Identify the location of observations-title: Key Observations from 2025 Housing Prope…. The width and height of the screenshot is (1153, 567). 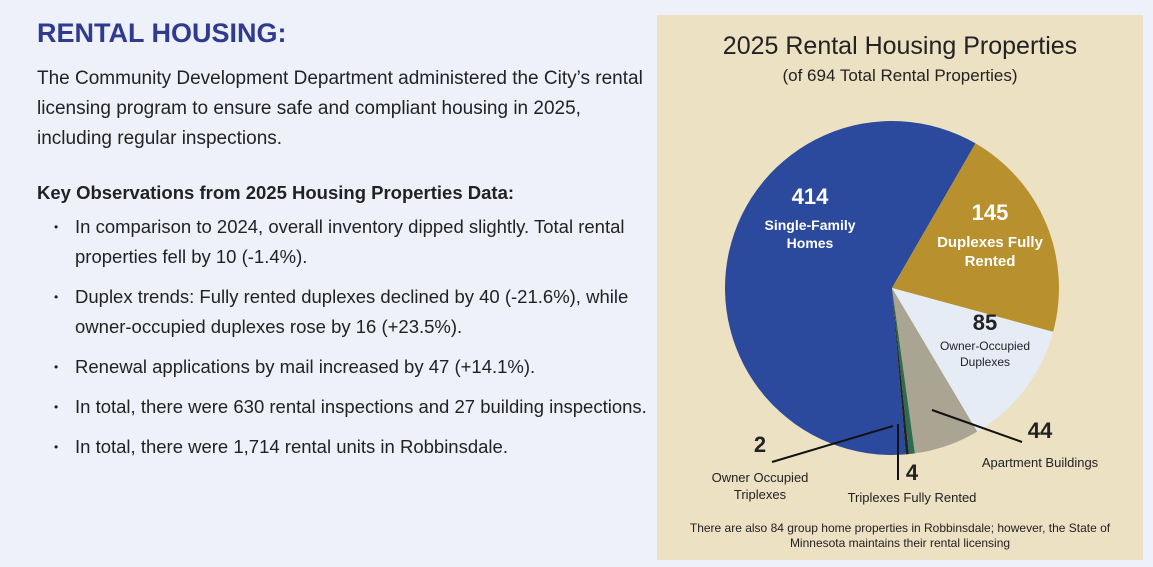
(276, 192).